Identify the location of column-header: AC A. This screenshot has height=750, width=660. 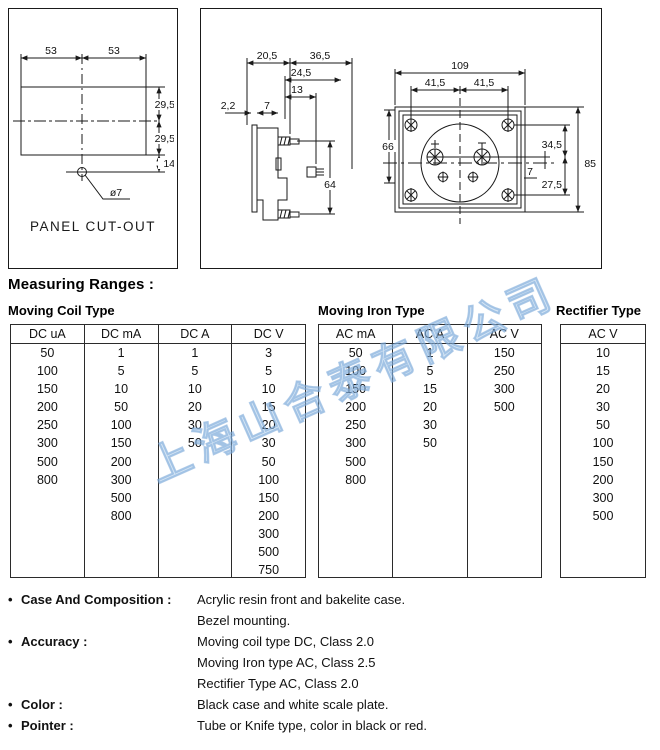
(430, 334).